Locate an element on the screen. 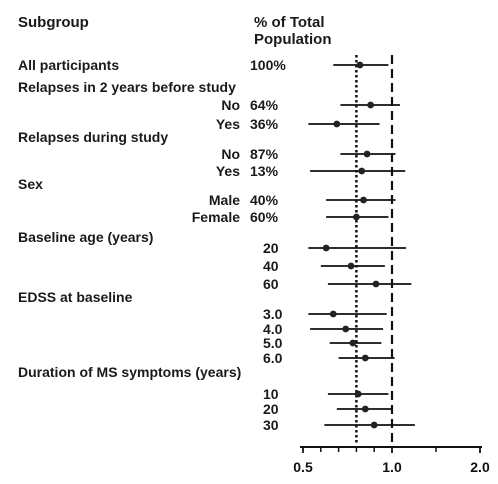 The width and height of the screenshot is (498, 484). x-tick-label: 1.0 is located at coordinates (392, 467).